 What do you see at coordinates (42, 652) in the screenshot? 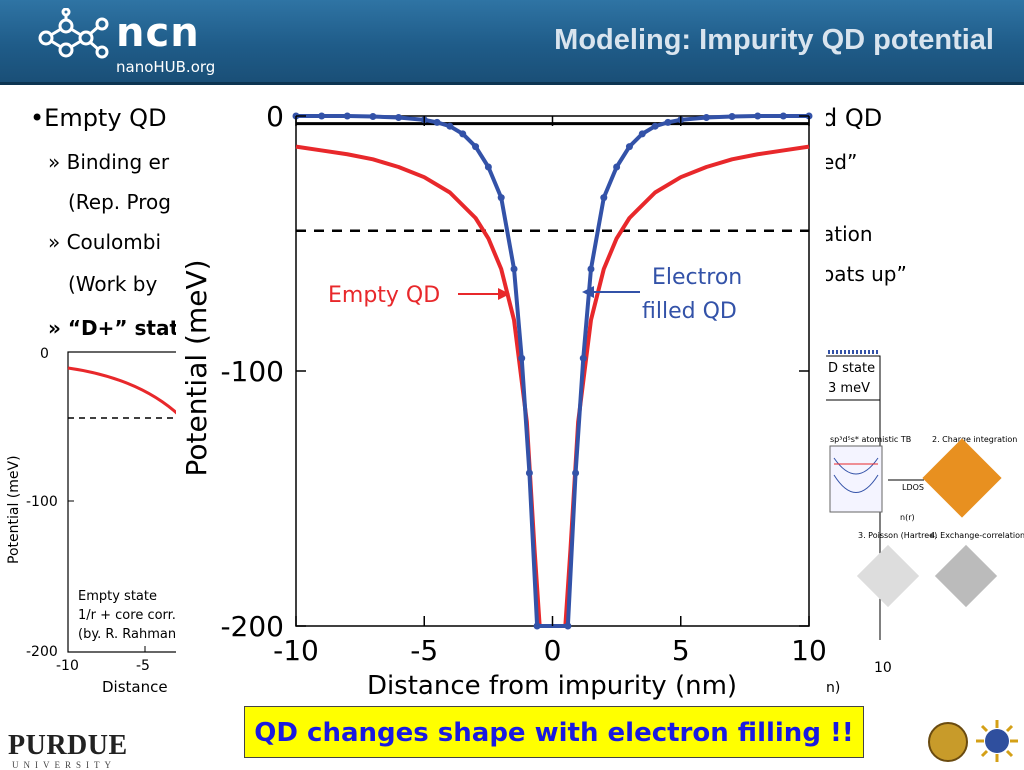
I see `bg-ytick-200: -200` at bounding box center [42, 652].